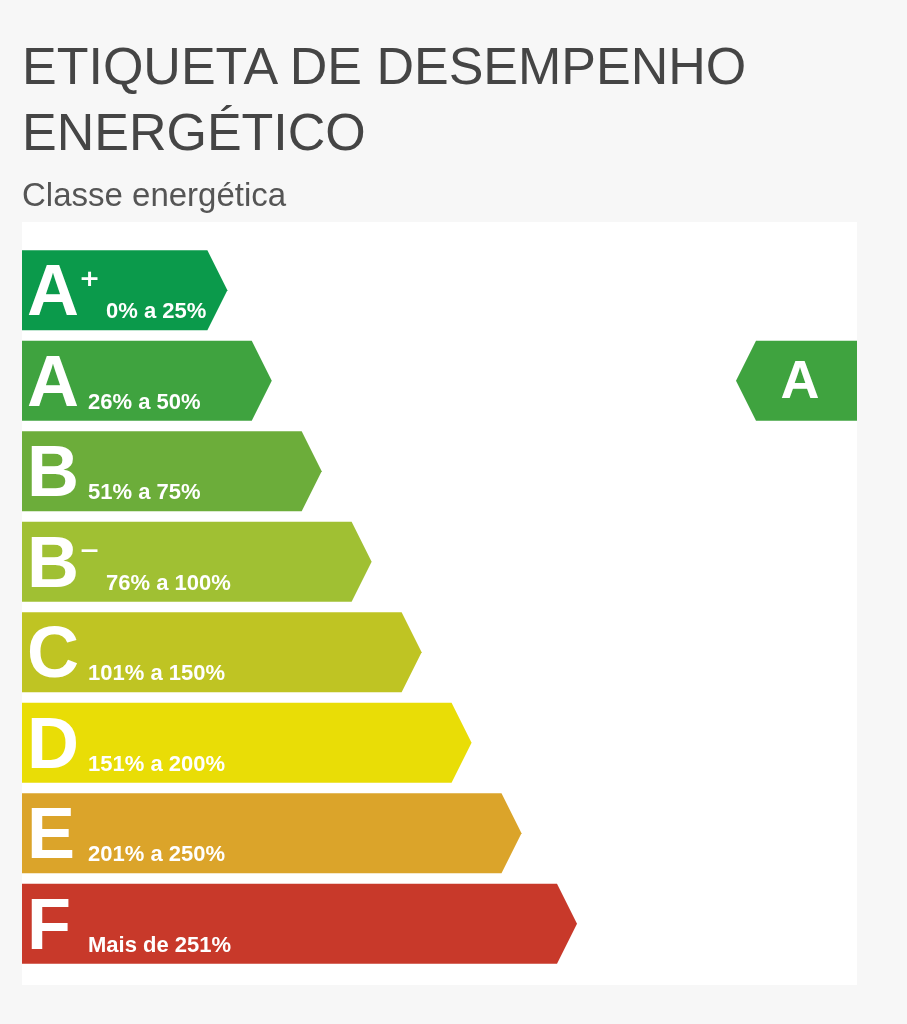 The image size is (907, 1024). Describe the element at coordinates (53, 652) in the screenshot. I see `y-tick-label: C` at that location.